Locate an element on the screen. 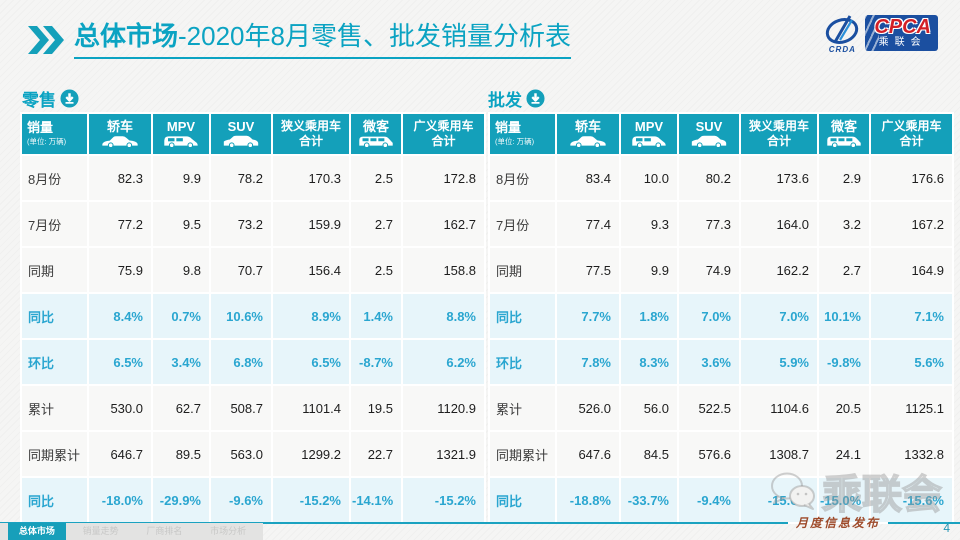 This screenshot has width=960, height=540. cell-value: 2.9 is located at coordinates (844, 178).